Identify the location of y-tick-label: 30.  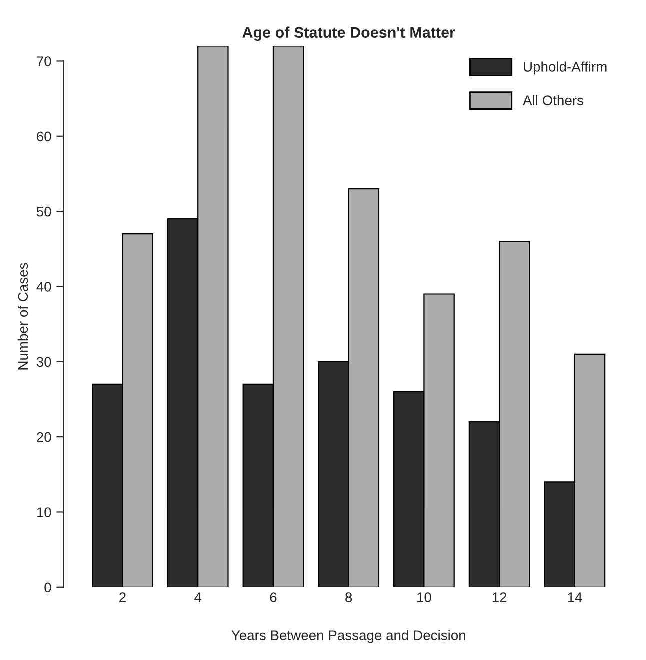
(44, 362).